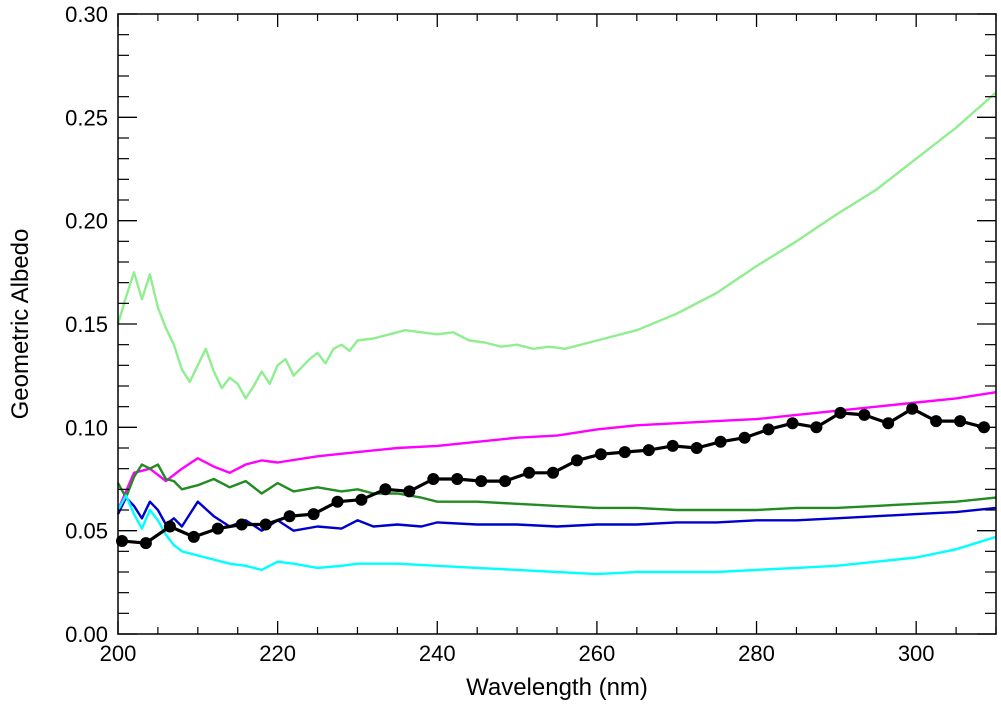 This screenshot has height=705, width=1001. Describe the element at coordinates (437, 653) in the screenshot. I see `x-tick-label: 240` at that location.